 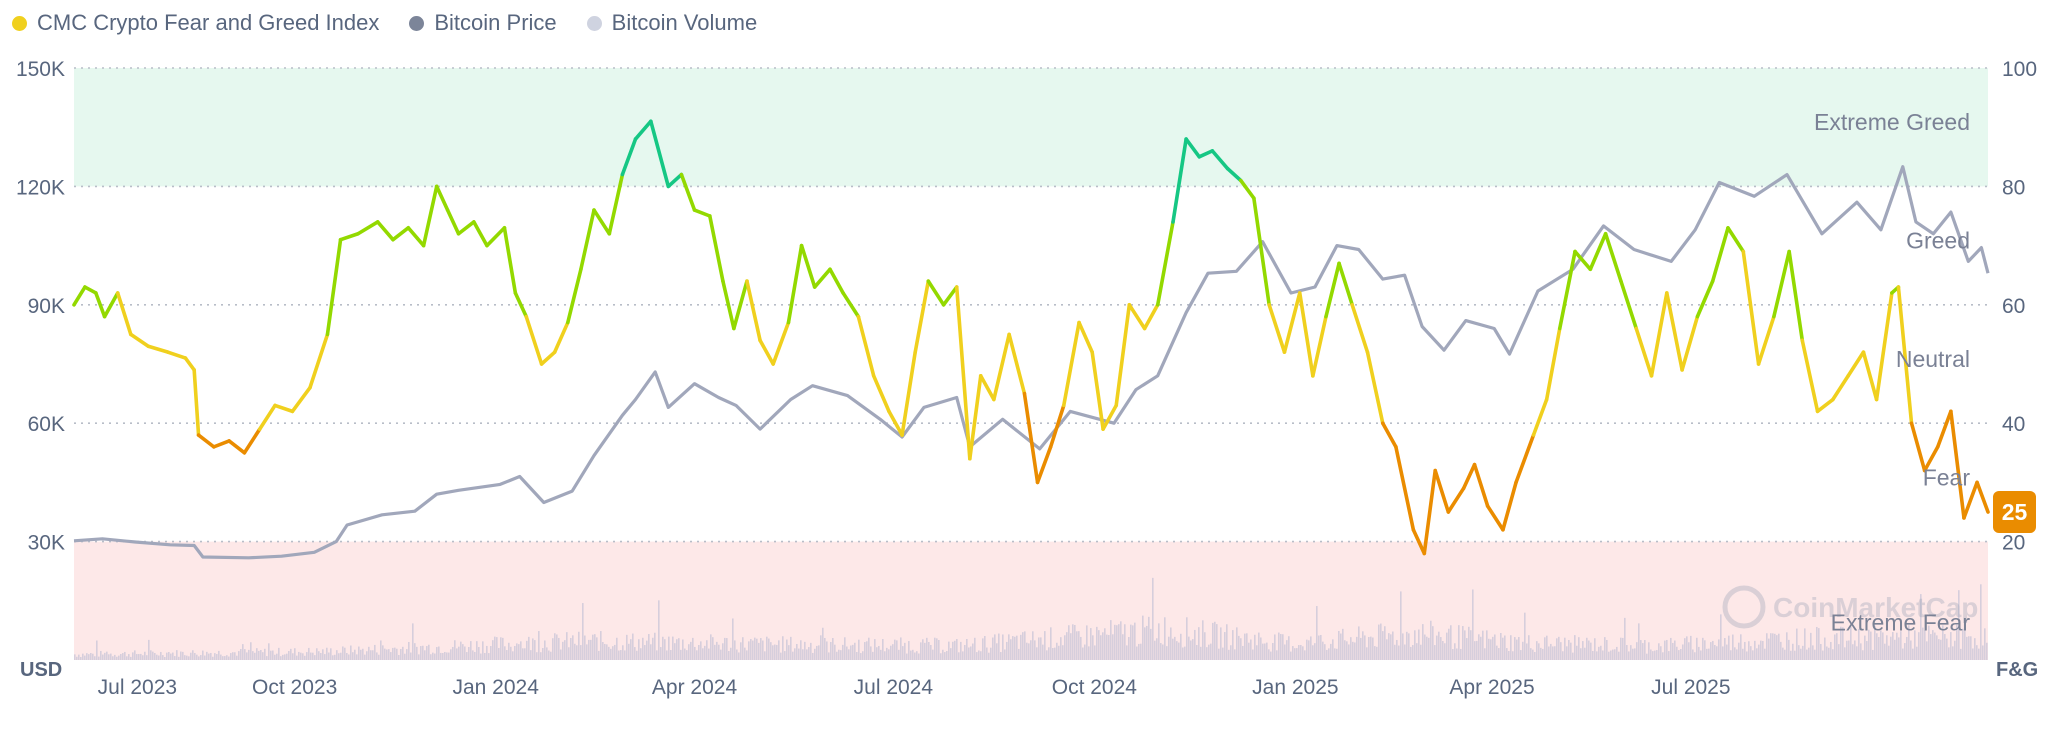 I want to click on current-value-badge, so click(x=2014, y=512).